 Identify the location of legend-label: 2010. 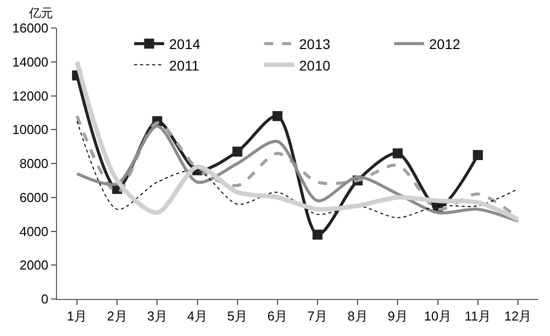
(315, 65).